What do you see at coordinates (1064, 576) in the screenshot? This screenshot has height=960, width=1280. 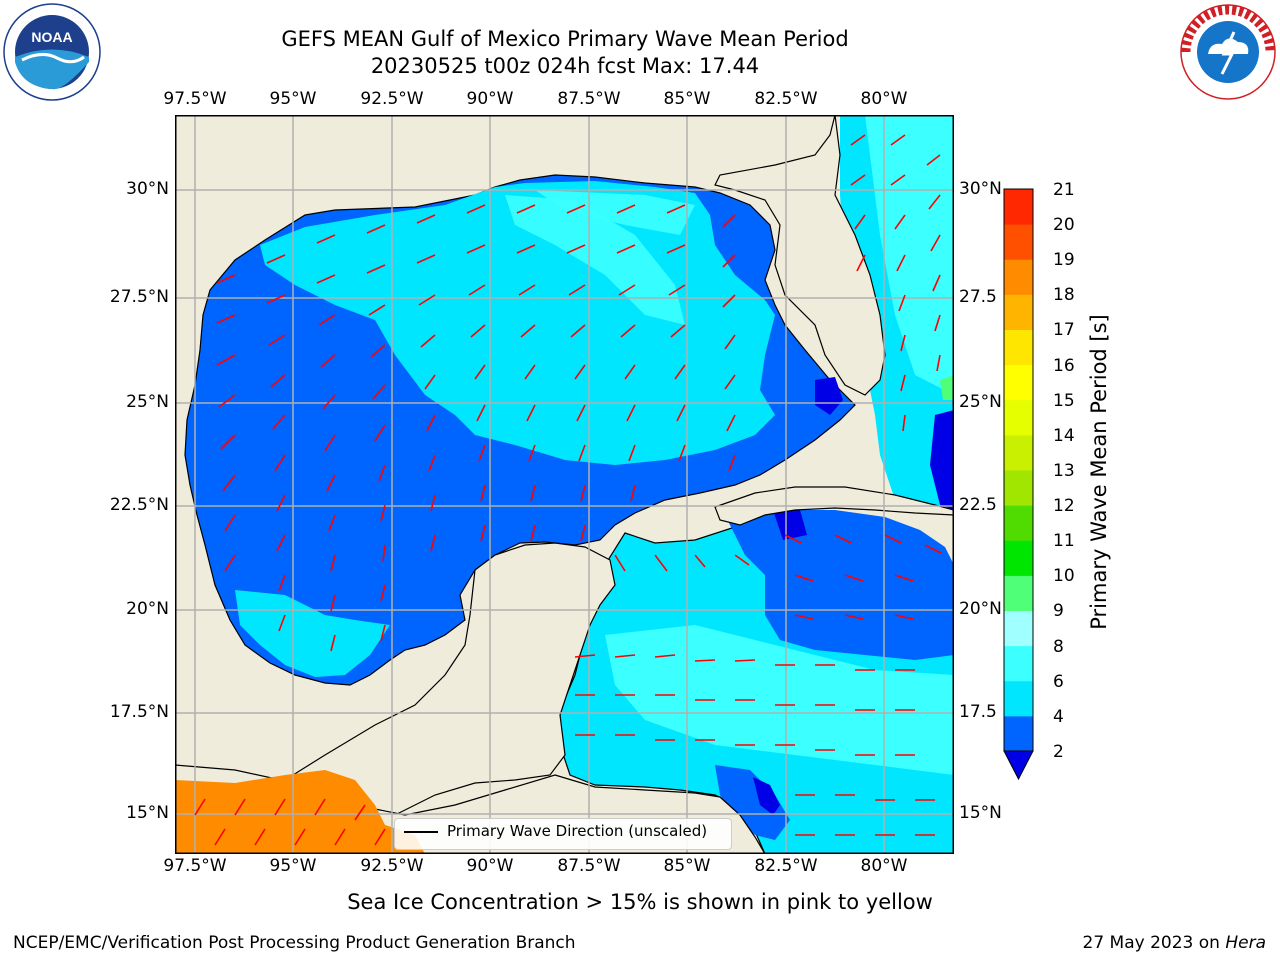 I see `colorbar-tick: 10` at bounding box center [1064, 576].